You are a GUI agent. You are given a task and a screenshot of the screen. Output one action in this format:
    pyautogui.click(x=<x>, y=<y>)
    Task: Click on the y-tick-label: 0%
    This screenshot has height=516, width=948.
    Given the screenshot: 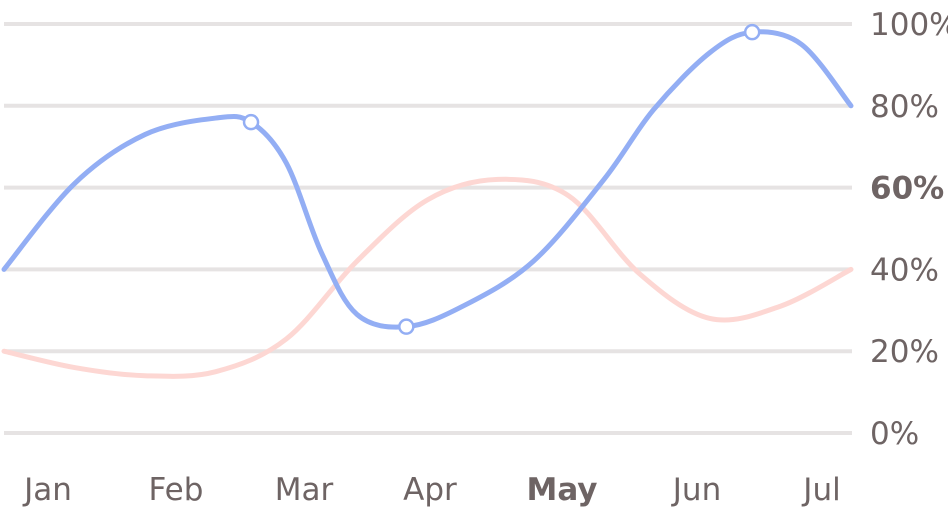 What is the action you would take?
    pyautogui.click(x=894, y=434)
    